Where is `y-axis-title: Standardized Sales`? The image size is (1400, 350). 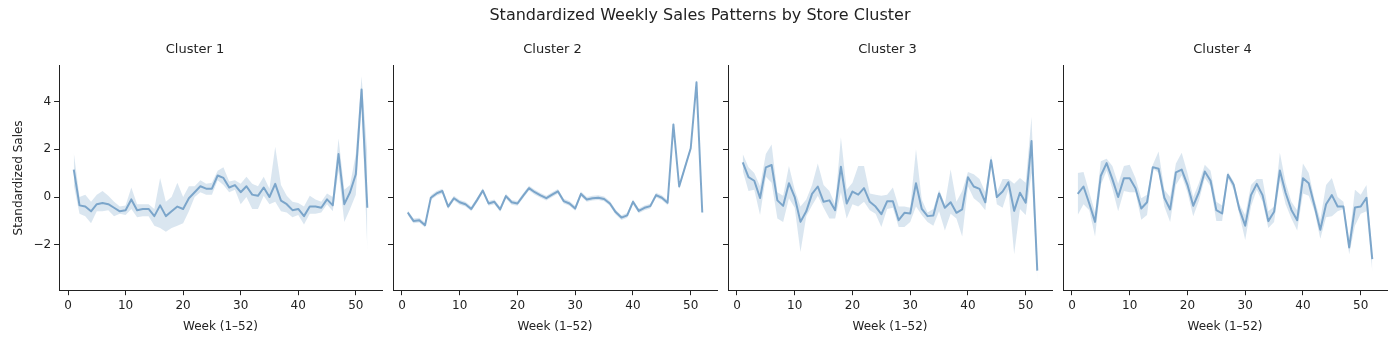 y-axis-title: Standardized Sales is located at coordinates (18, 178).